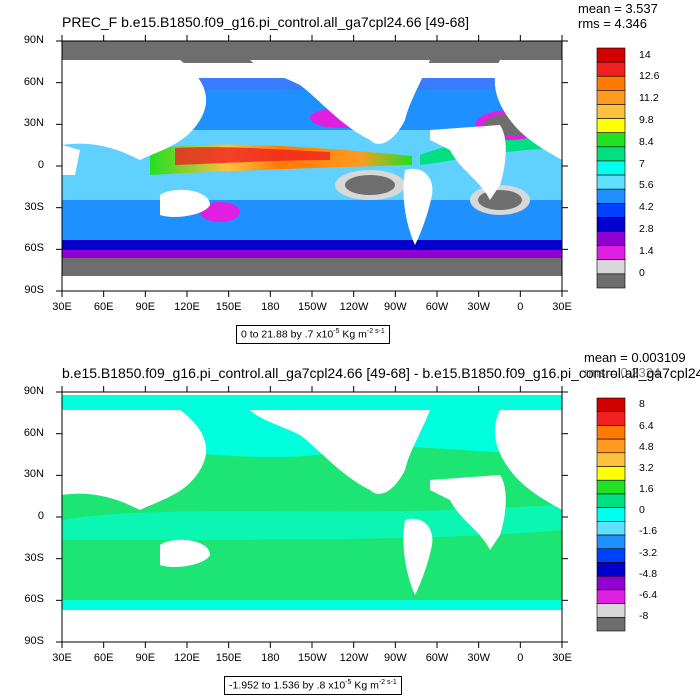  I want to click on colorbar-label: 11.2, so click(649, 98).